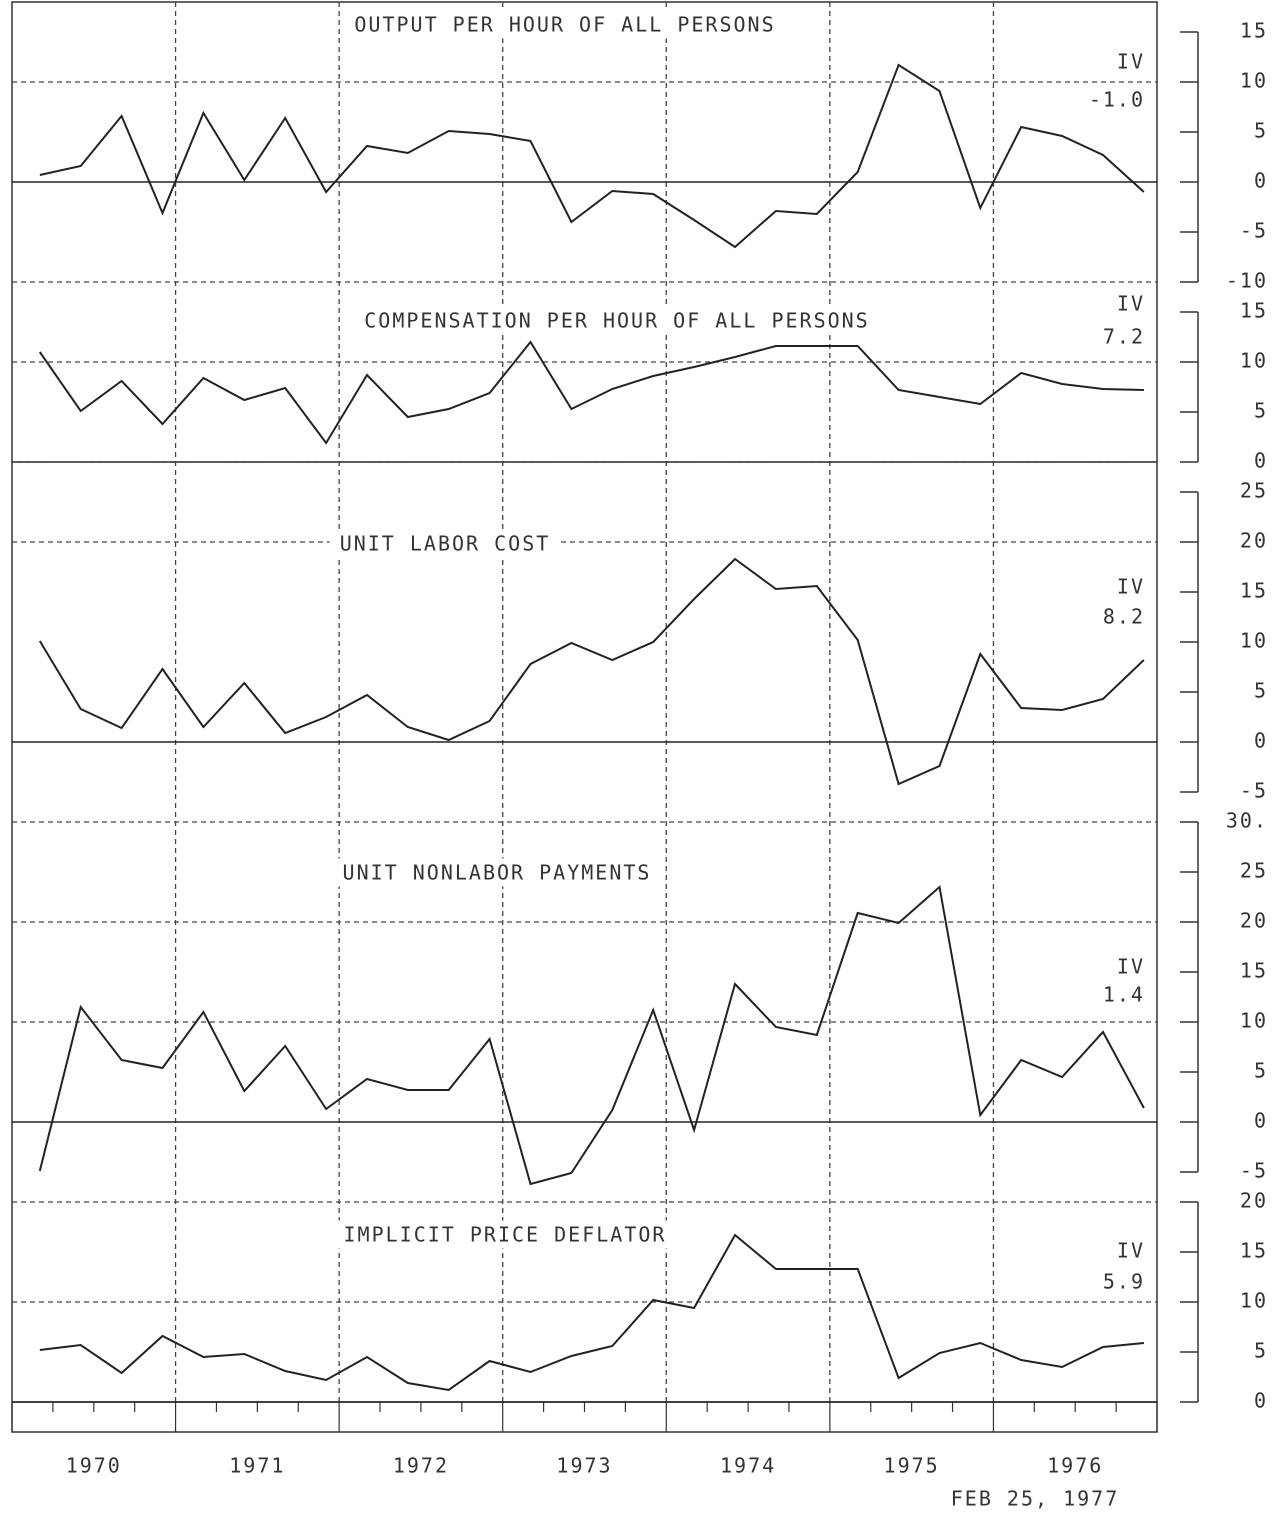 Image resolution: width=1276 pixels, height=1514 pixels. I want to click on x-tick-label: 1973, so click(584, 1466).